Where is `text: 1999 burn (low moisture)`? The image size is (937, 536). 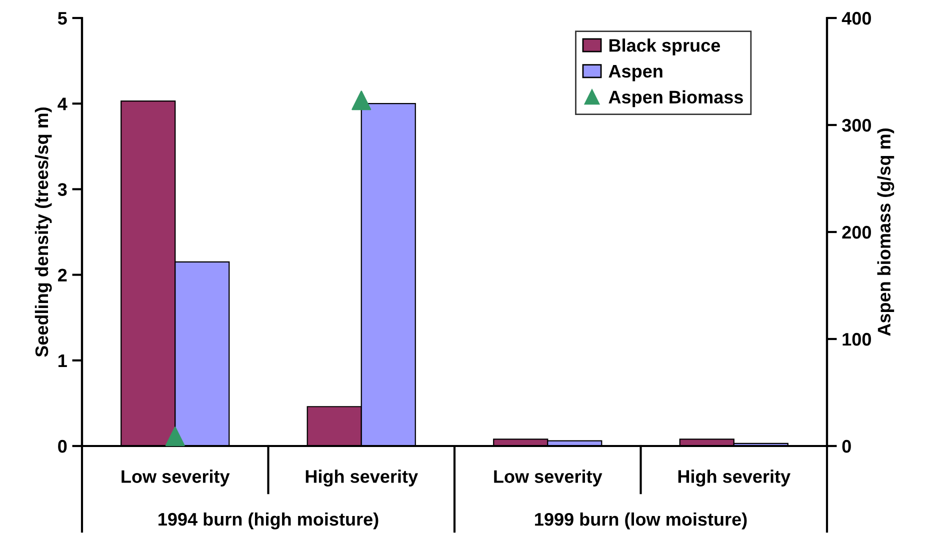 text: 1999 burn (low moisture) is located at coordinates (641, 521).